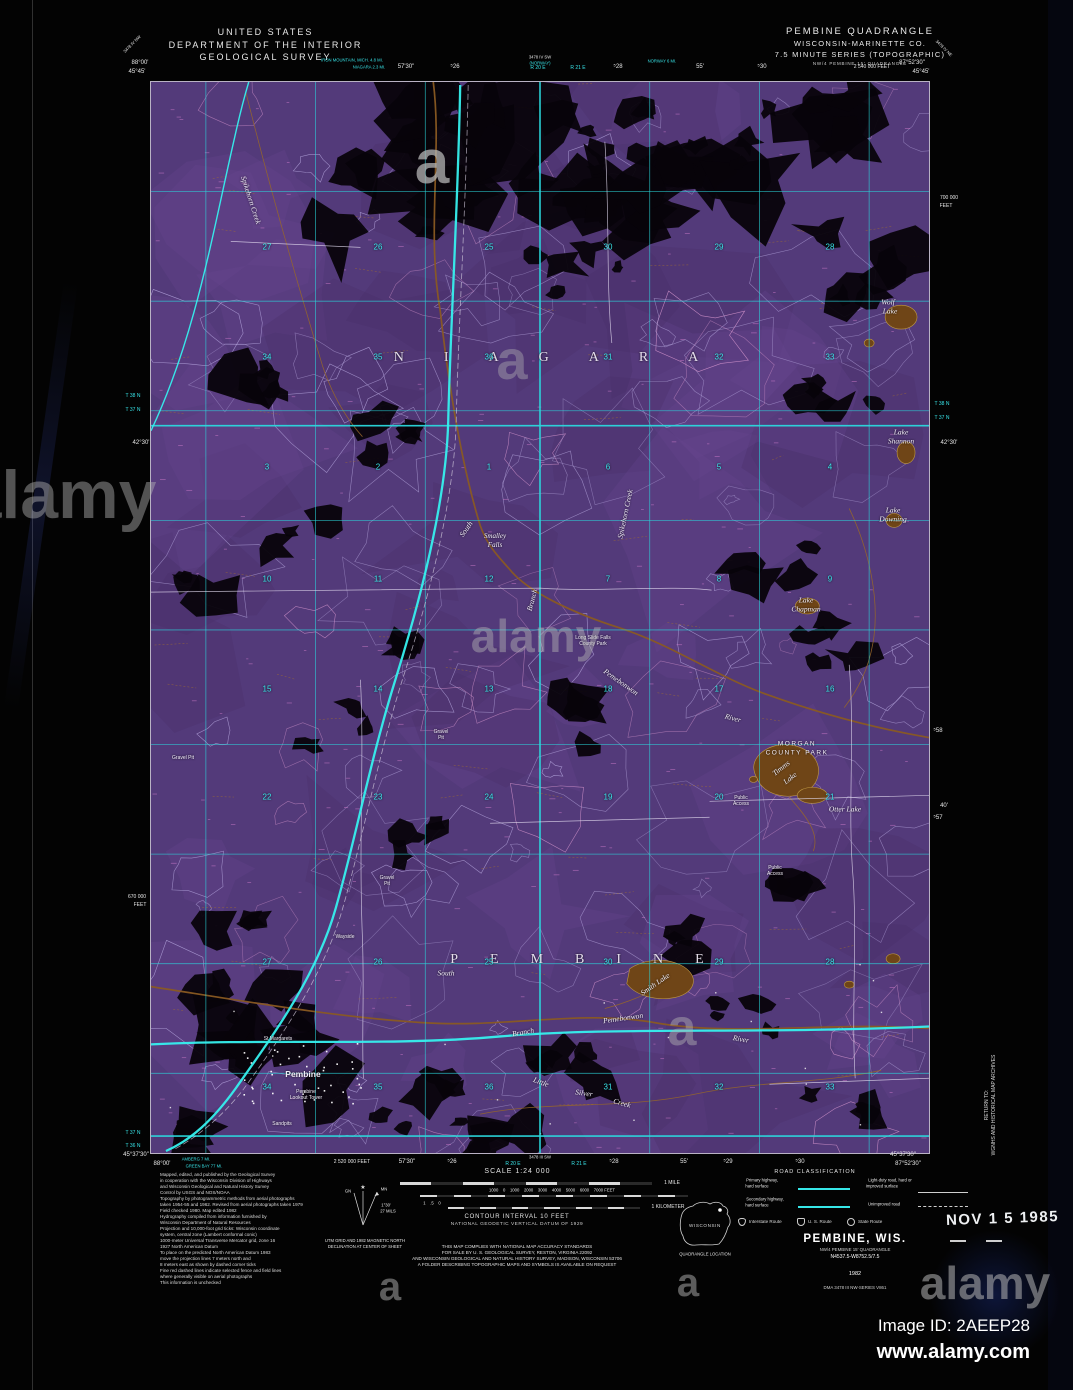 This screenshot has width=1073, height=1390. What do you see at coordinates (824, 1207) in the screenshot?
I see `secondary-road-swatch` at bounding box center [824, 1207].